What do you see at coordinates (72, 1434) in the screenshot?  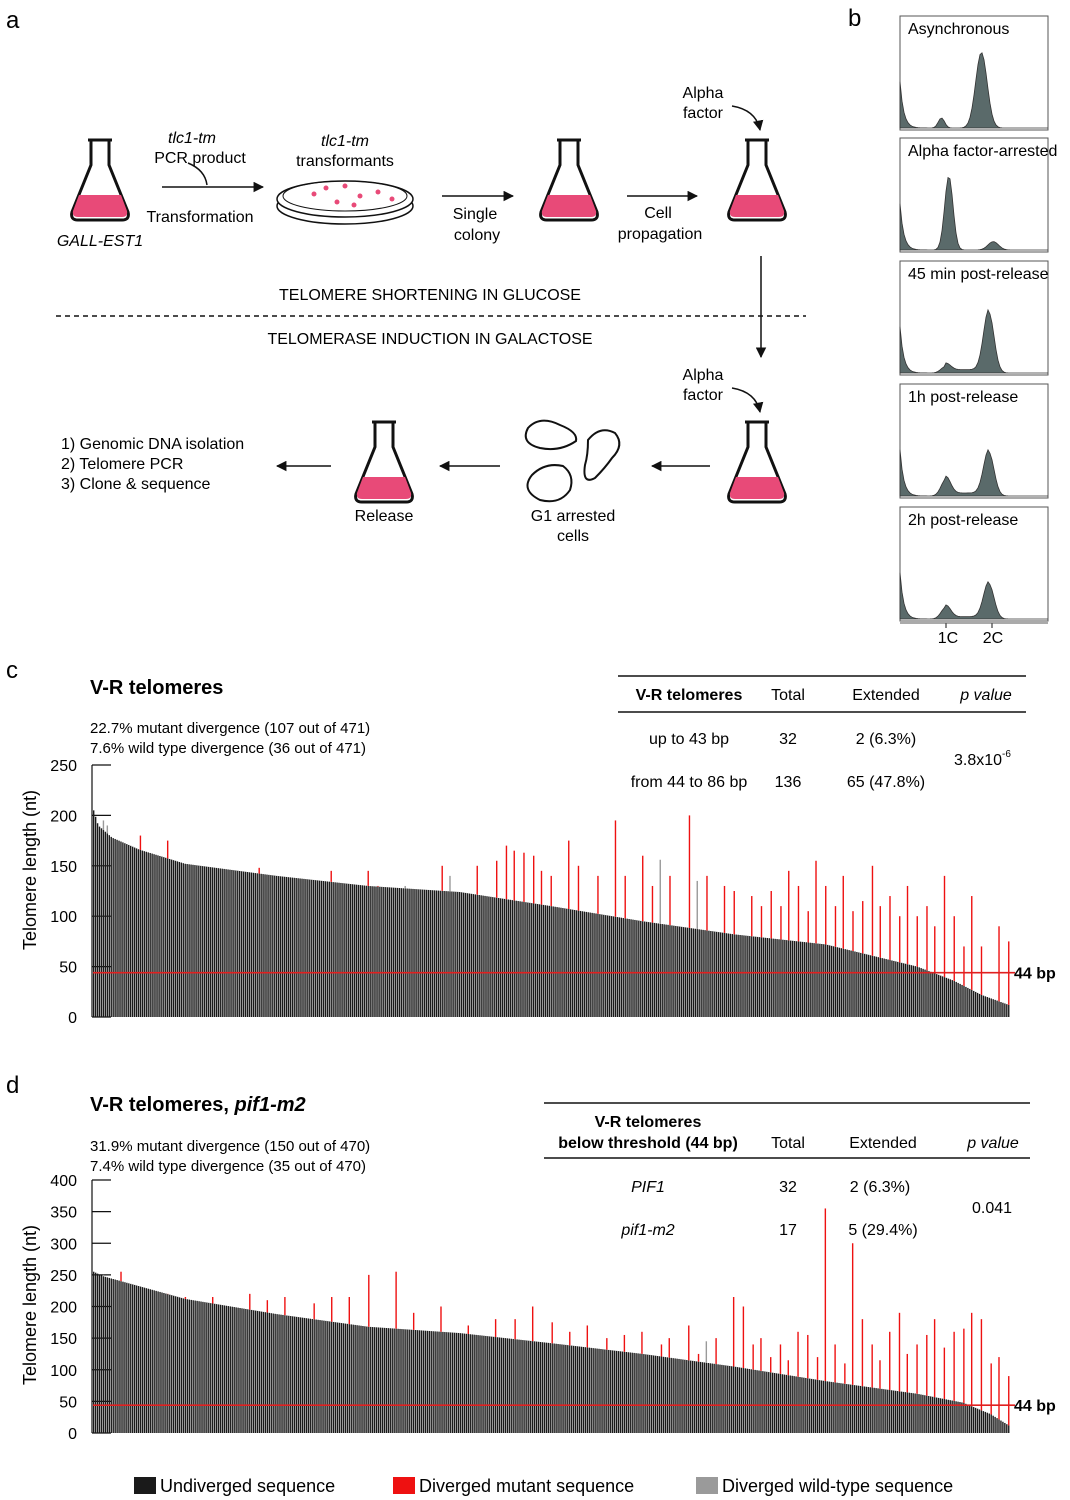 I see `y-tick-label: 0` at bounding box center [72, 1434].